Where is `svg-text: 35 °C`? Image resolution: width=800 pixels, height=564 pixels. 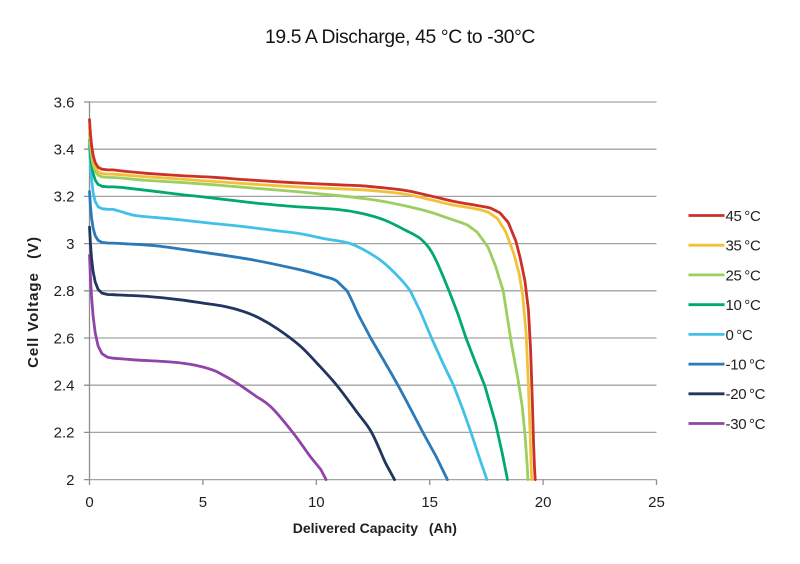 svg-text: 35 °C is located at coordinates (743, 246).